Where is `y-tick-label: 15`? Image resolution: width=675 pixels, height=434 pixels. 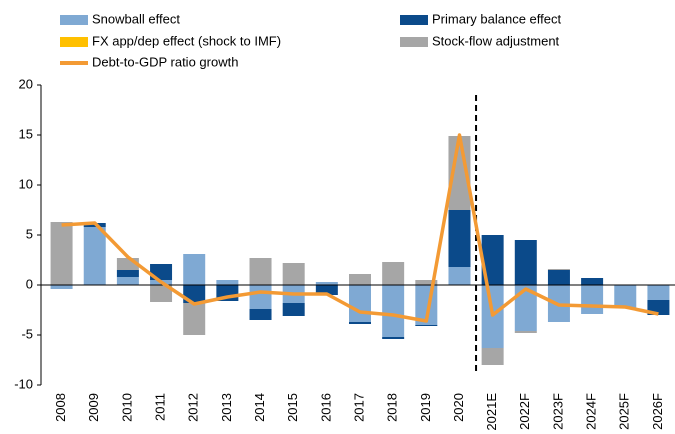
y-tick-label: 15 is located at coordinates (26, 133).